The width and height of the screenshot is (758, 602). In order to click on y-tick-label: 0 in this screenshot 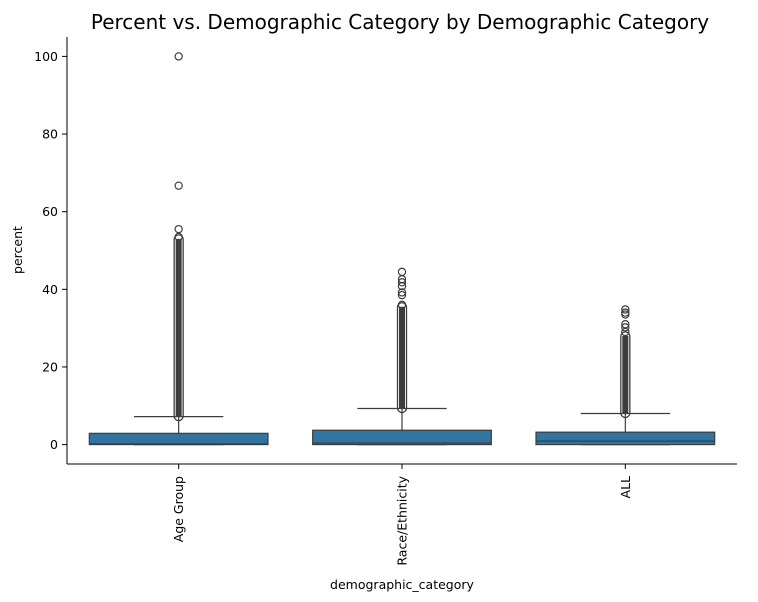, I will do `click(54, 444)`.